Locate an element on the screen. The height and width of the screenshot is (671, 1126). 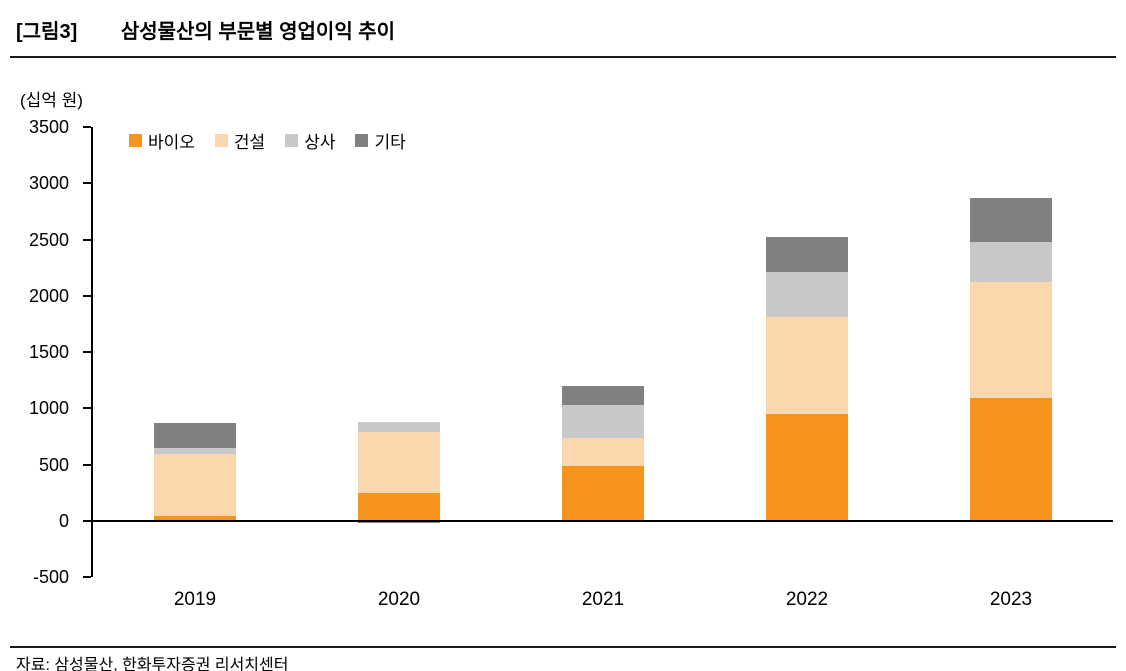
y-axis-tick-label: 3500 is located at coordinates (48, 127).